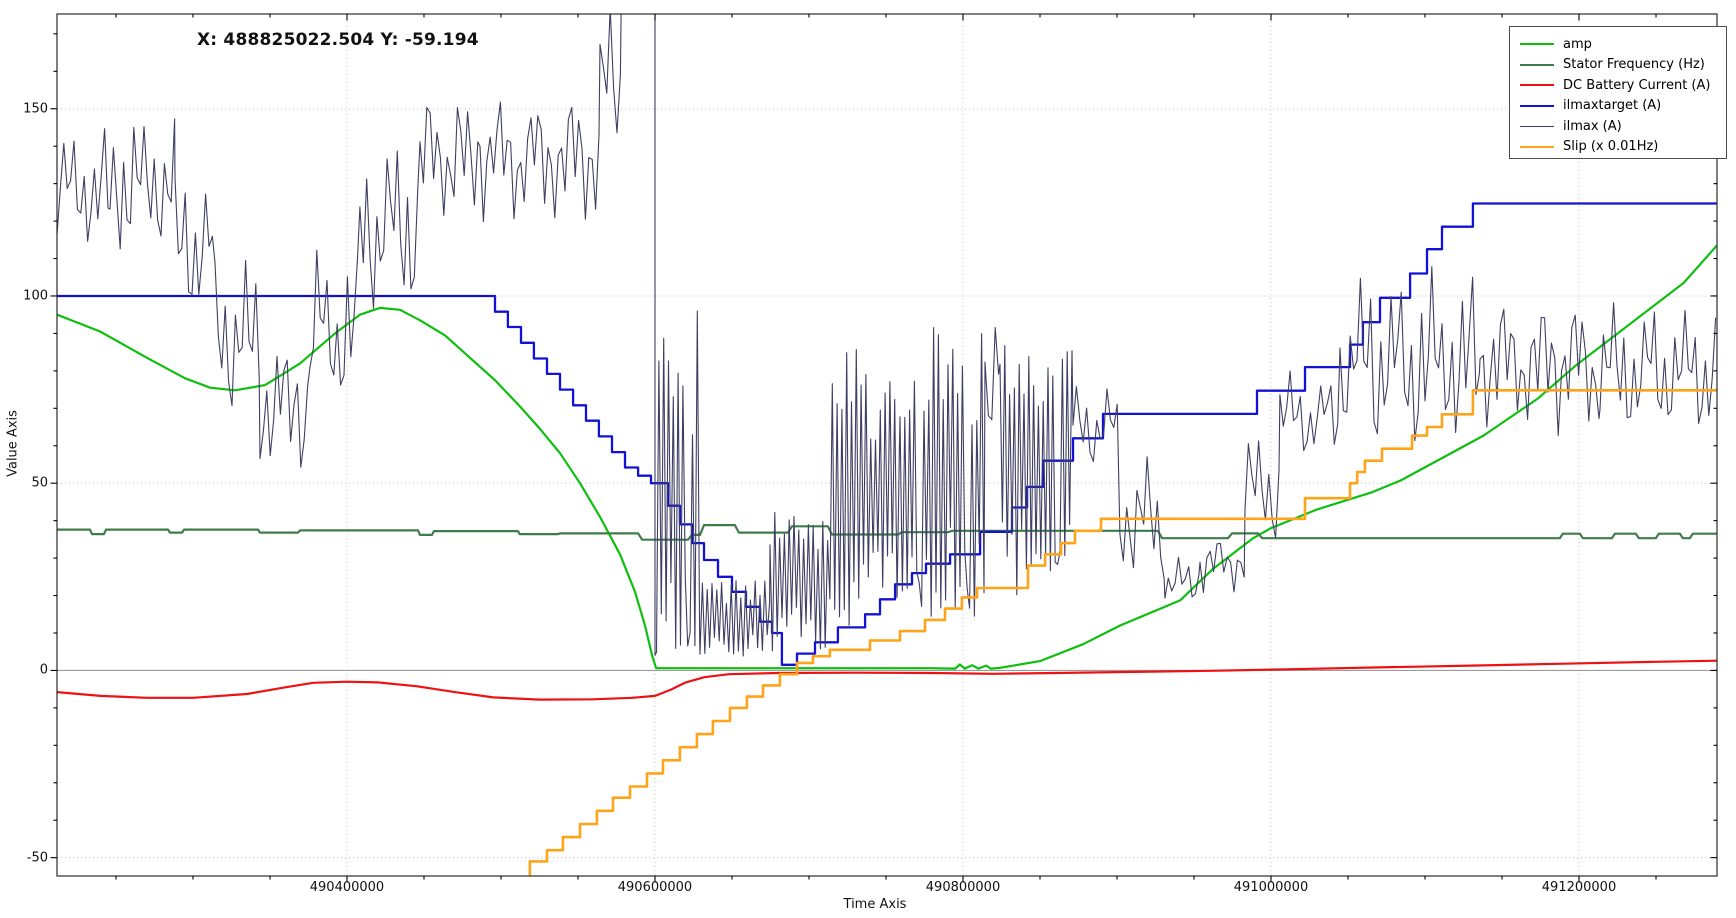  I want to click on legend-item-amp: amp, so click(1620, 44).